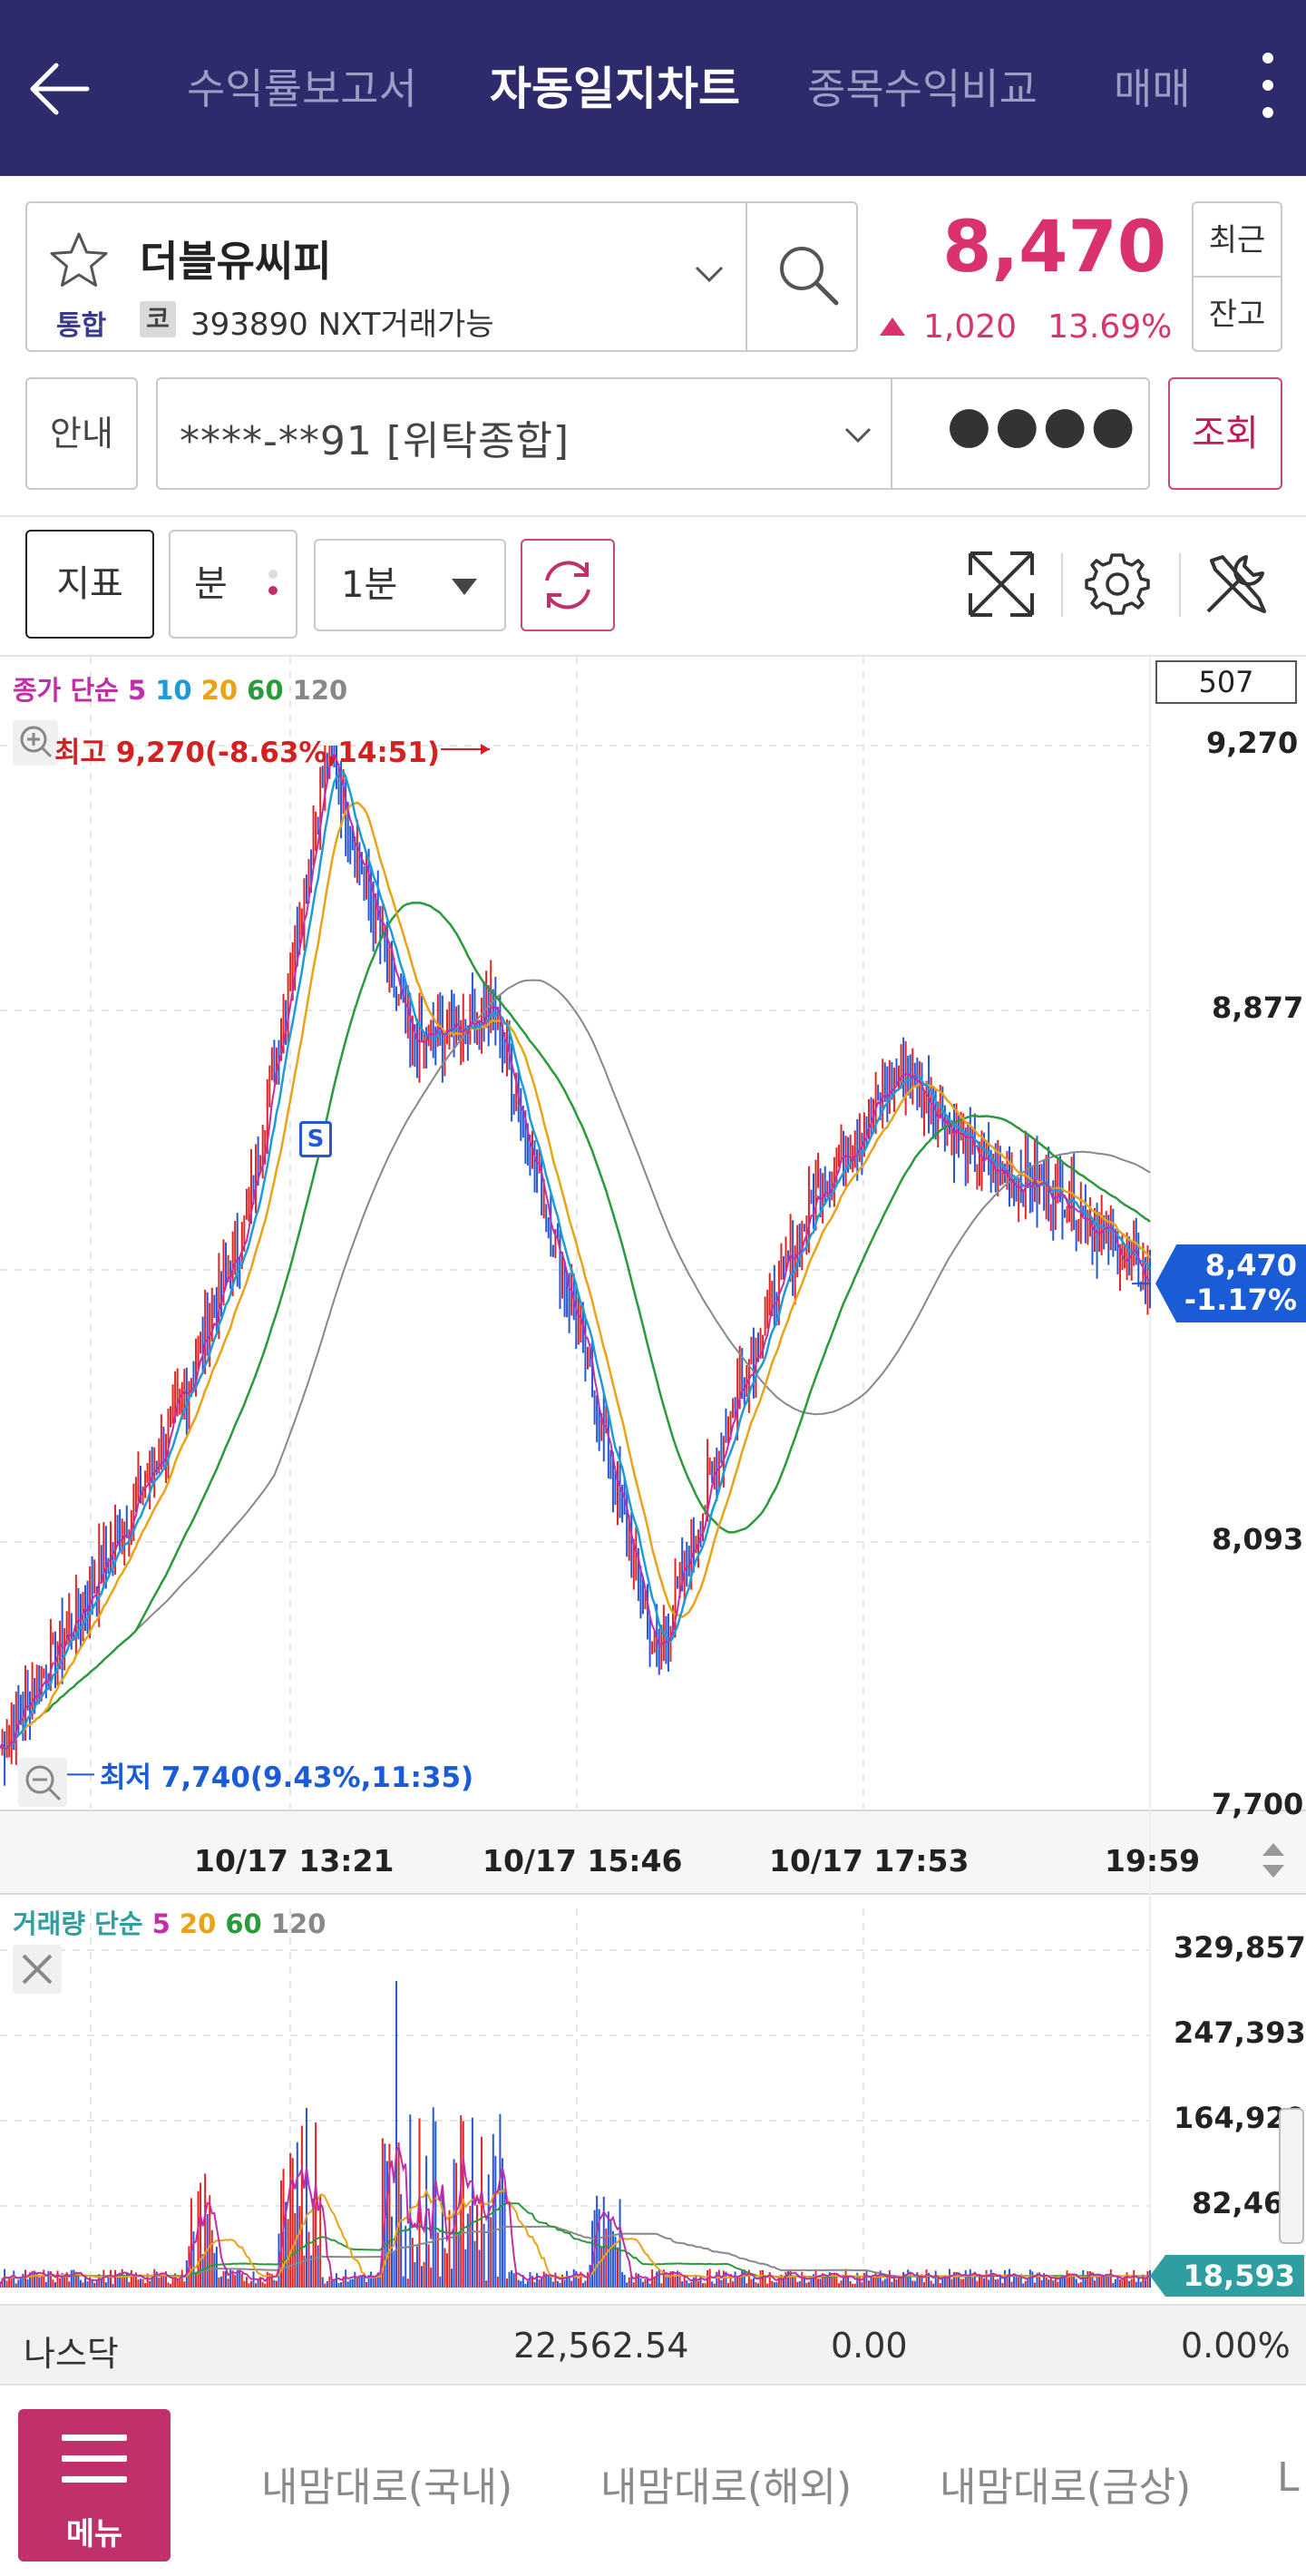 The height and width of the screenshot is (2576, 1306). I want to click on refresh-icon, so click(567, 585).